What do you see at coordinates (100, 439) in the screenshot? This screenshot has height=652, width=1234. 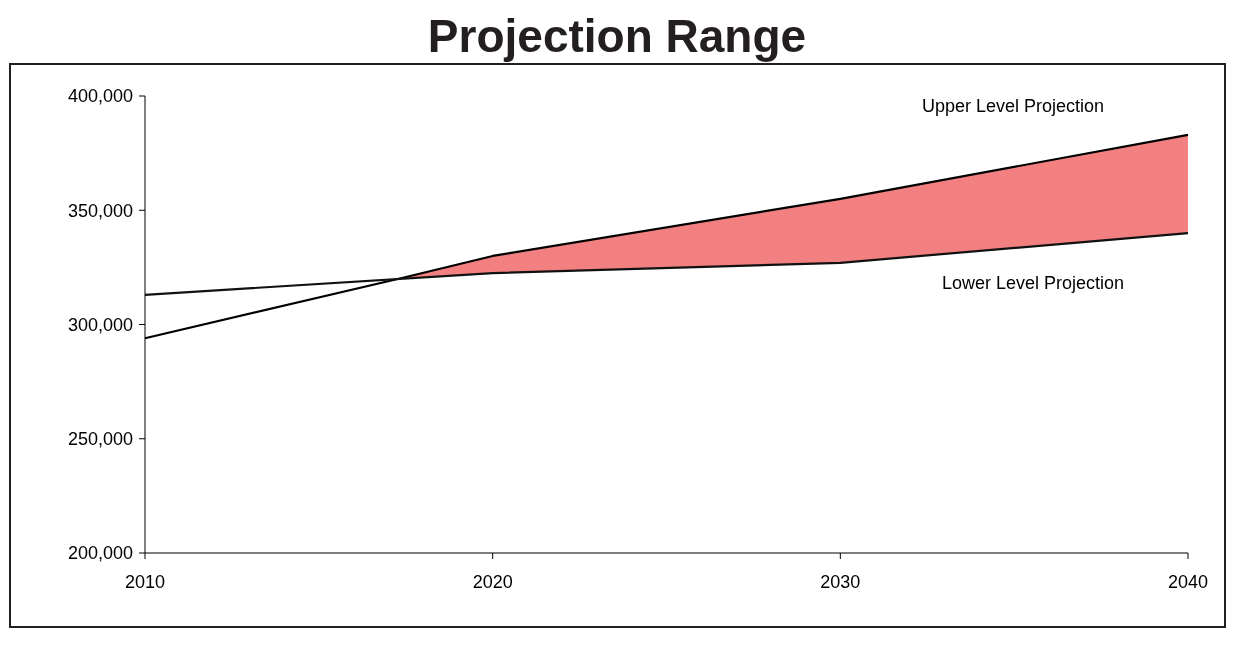 I see `y-tick-label: 250,000` at bounding box center [100, 439].